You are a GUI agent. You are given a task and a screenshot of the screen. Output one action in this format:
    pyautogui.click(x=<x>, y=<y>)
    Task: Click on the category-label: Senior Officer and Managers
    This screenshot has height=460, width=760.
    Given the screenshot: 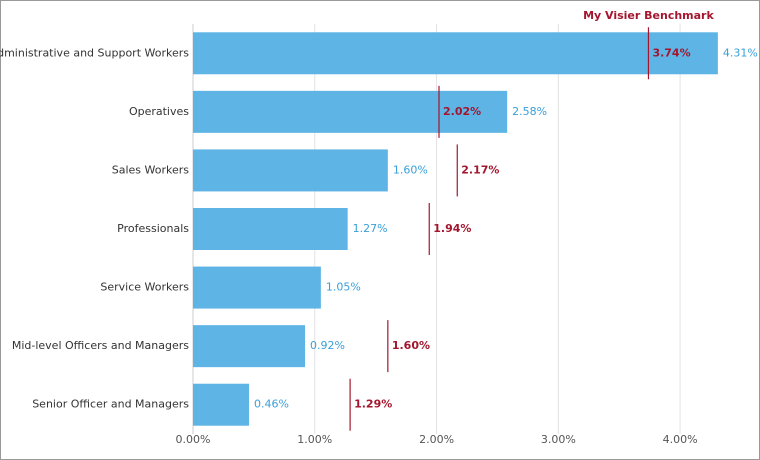 What is the action you would take?
    pyautogui.click(x=110, y=404)
    